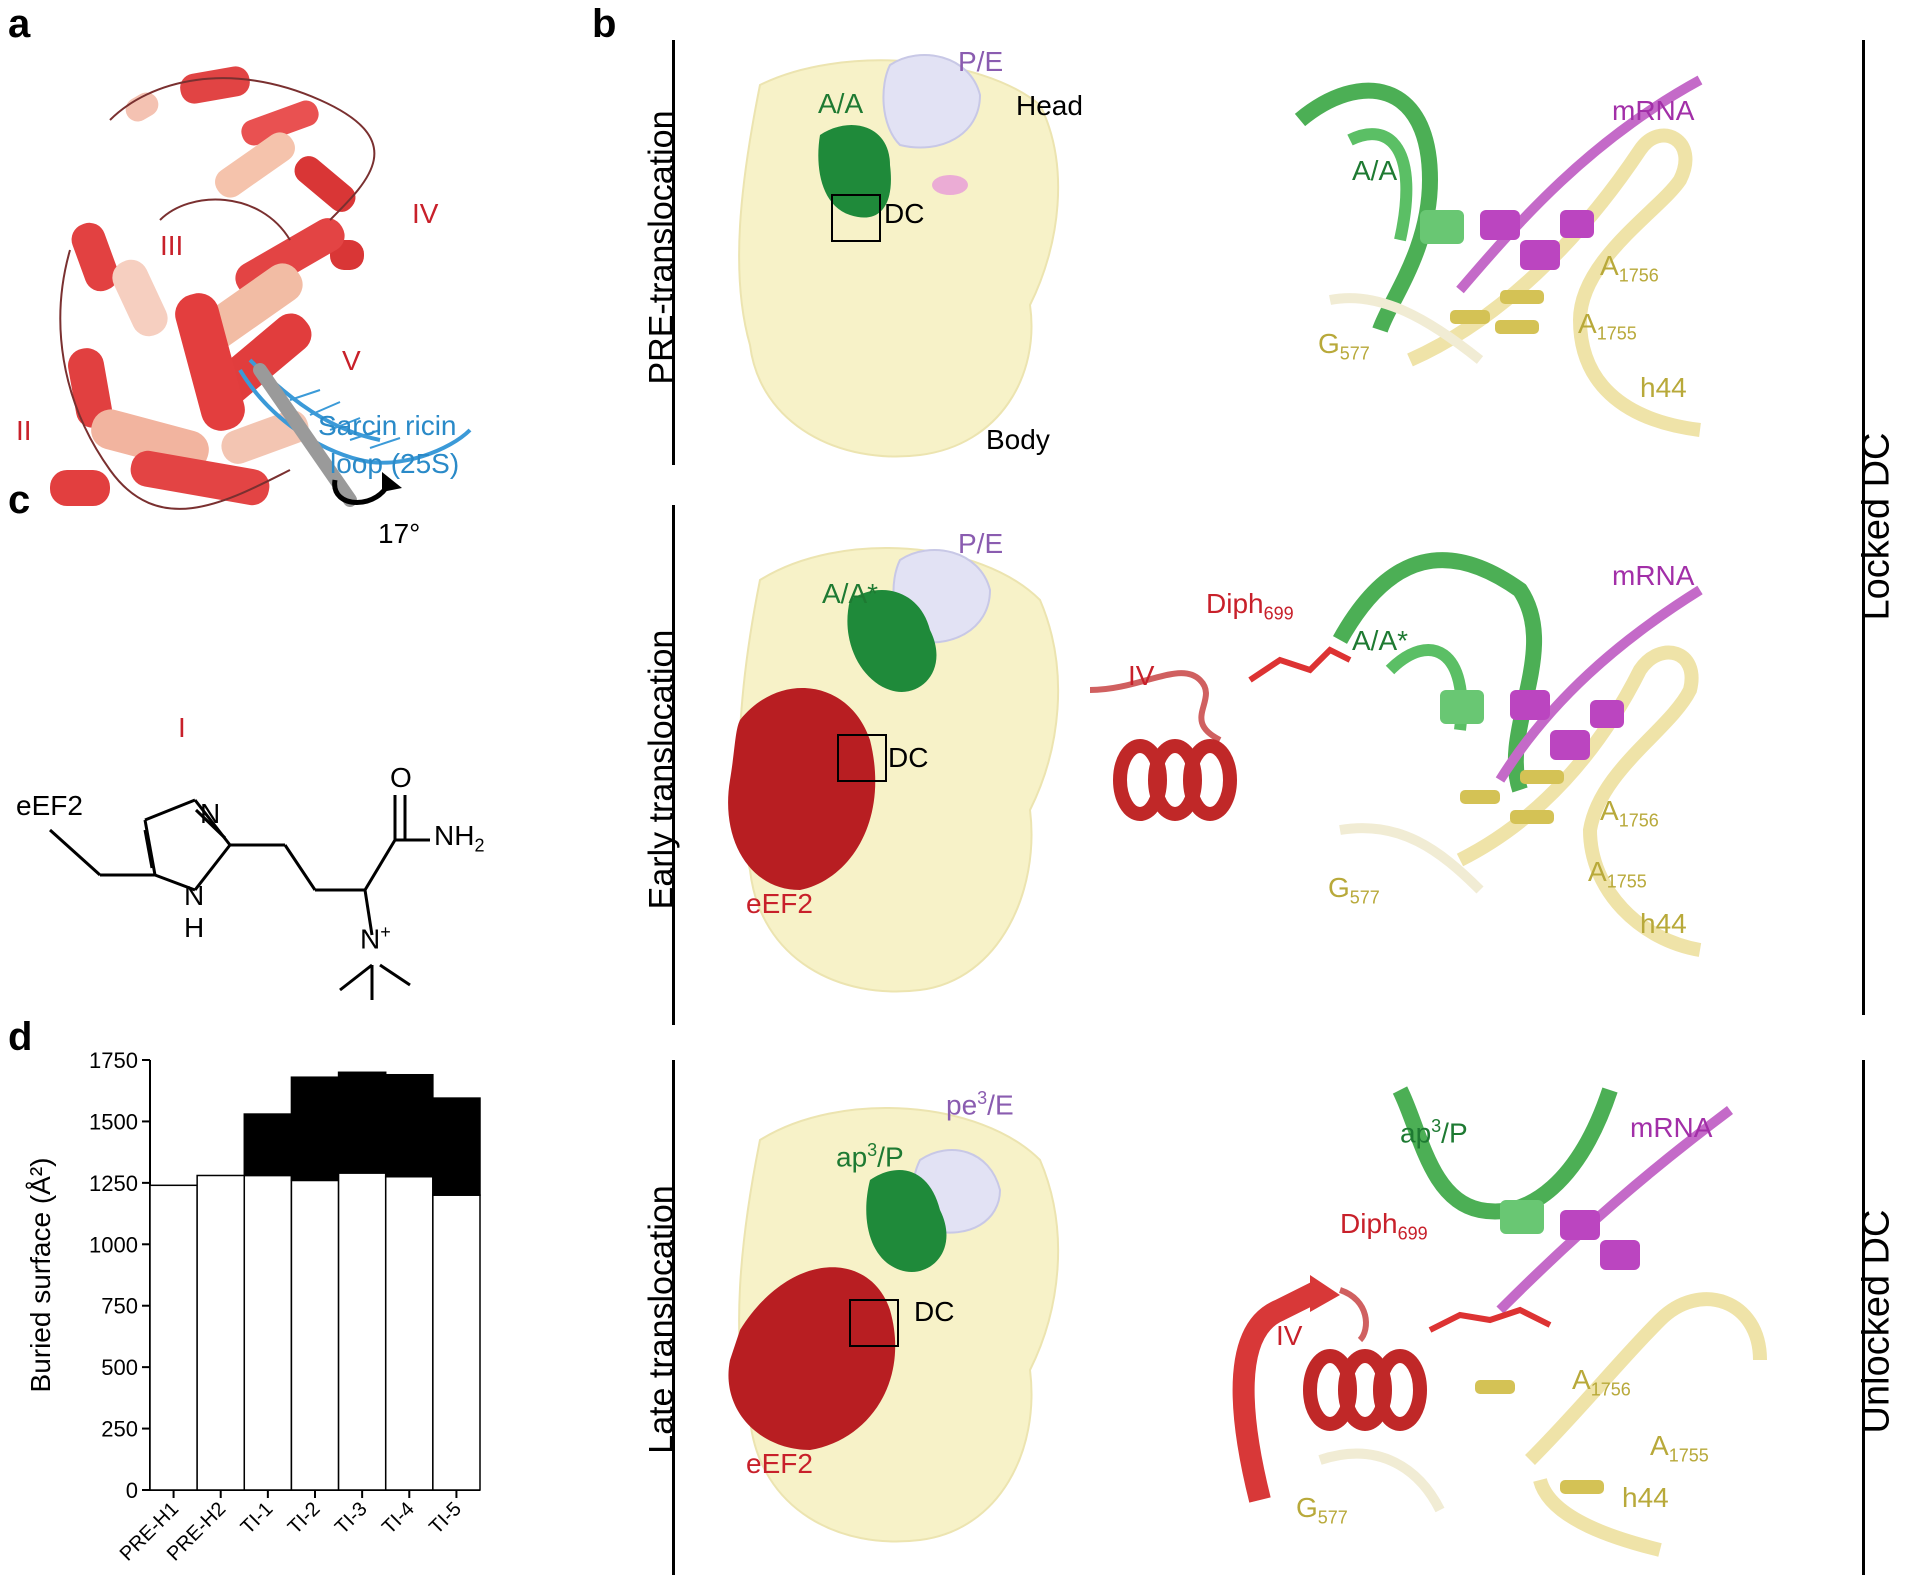  I want to click on early-a1756-label: A1756, so click(1629, 813).